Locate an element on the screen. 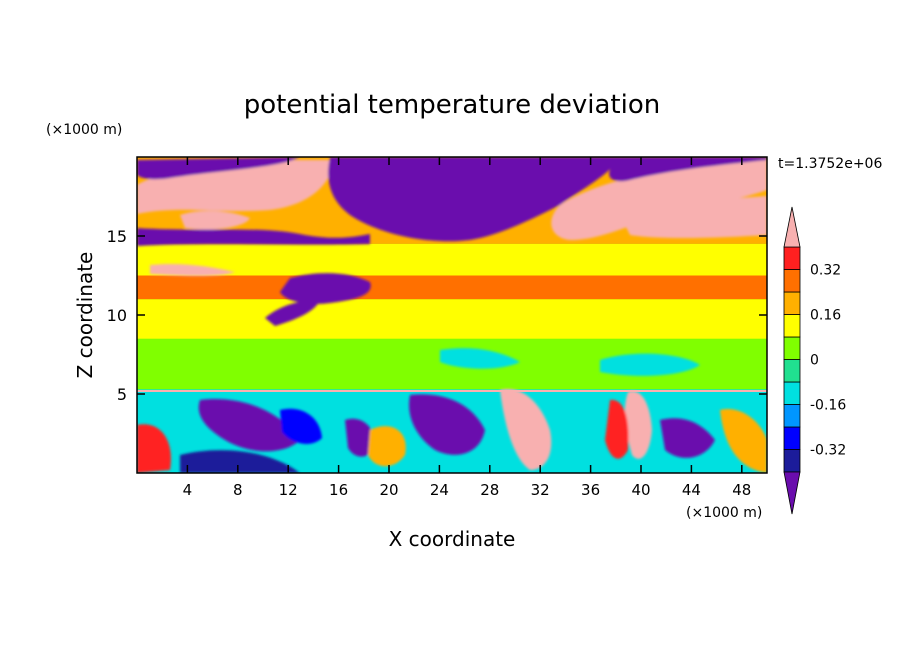 This screenshot has width=904, height=654. upper-purple-center is located at coordinates (474, 199).